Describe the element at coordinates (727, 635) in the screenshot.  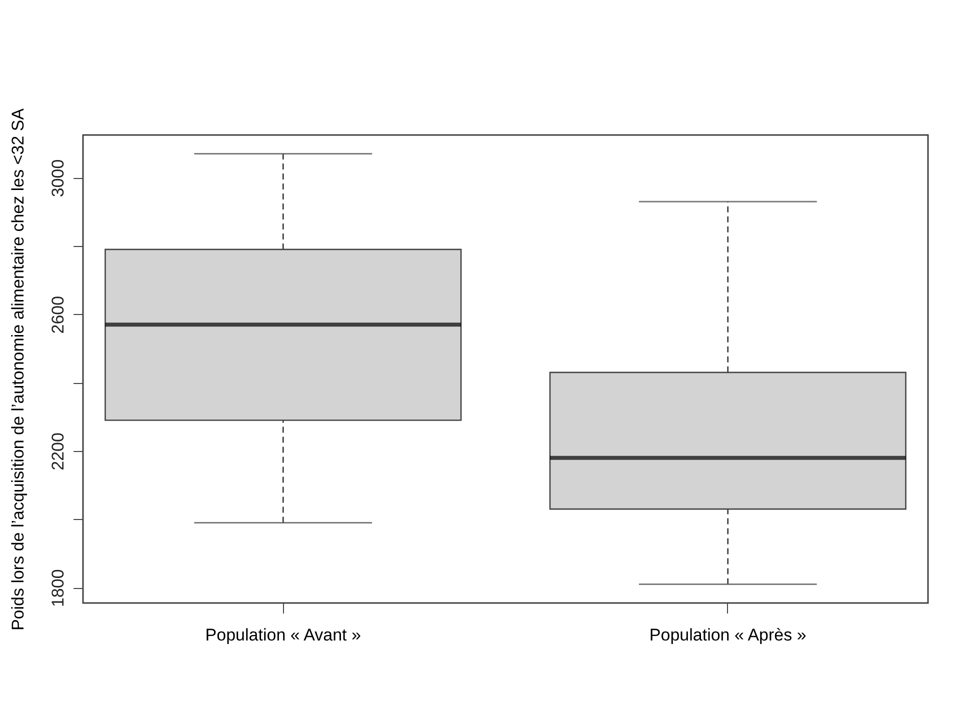
I see `x-tick-label: Population « Après »` at that location.